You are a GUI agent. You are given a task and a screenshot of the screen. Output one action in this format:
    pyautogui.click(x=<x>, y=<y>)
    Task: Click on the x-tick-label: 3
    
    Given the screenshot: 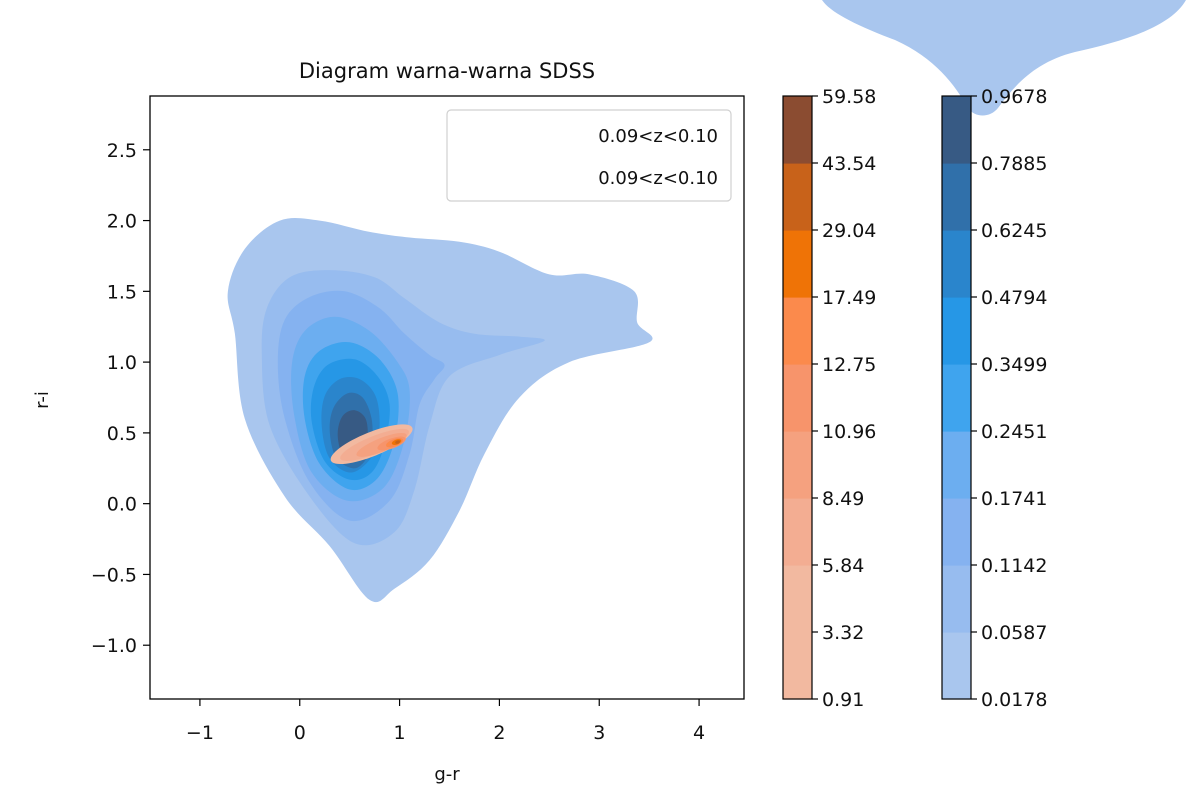 What is the action you would take?
    pyautogui.click(x=599, y=733)
    